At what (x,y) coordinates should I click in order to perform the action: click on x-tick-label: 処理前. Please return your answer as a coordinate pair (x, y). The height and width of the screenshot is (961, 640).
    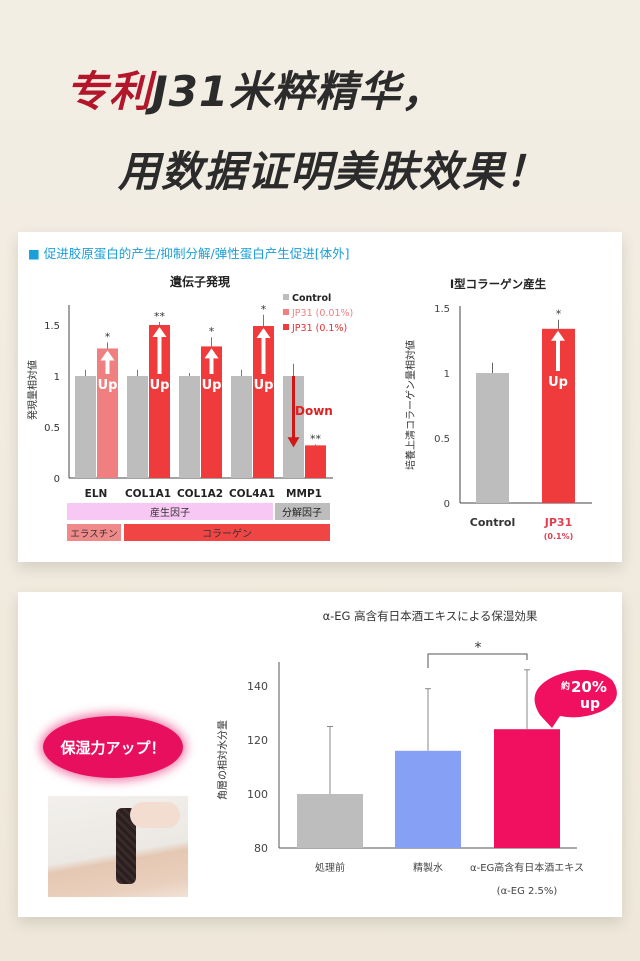
    Looking at the image, I should click on (330, 867).